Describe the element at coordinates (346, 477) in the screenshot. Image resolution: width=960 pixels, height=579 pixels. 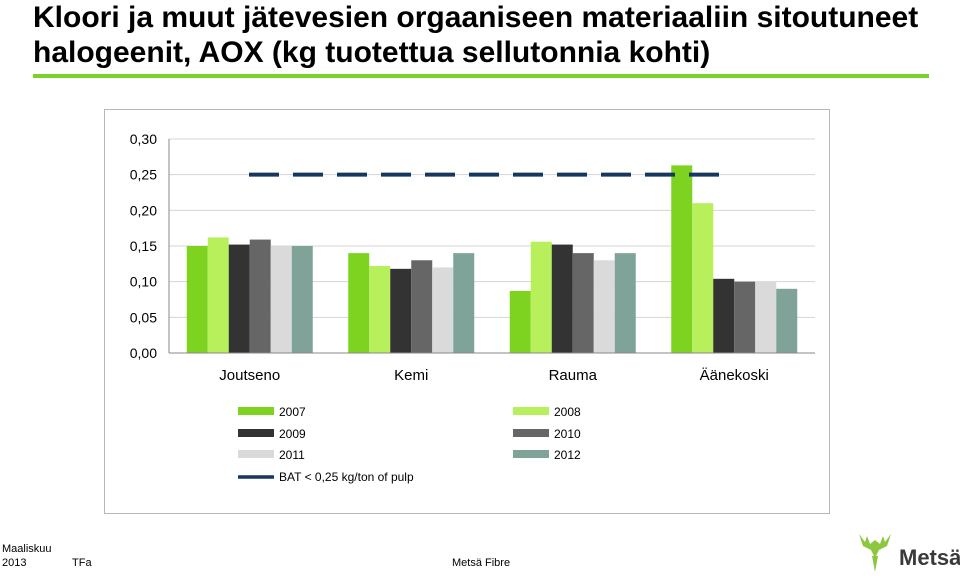
I see `legend-label: BAT < 0,25 kg/ton of pulp` at that location.